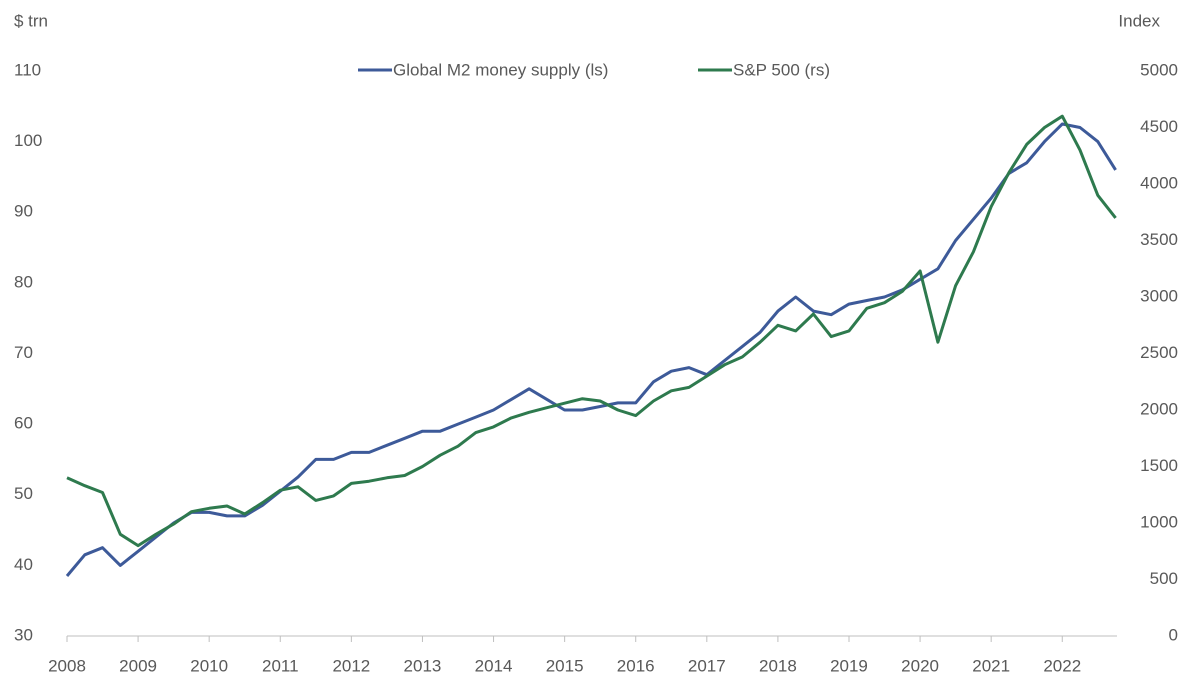 The height and width of the screenshot is (693, 1200). I want to click on x-tick-label: 2020, so click(920, 665).